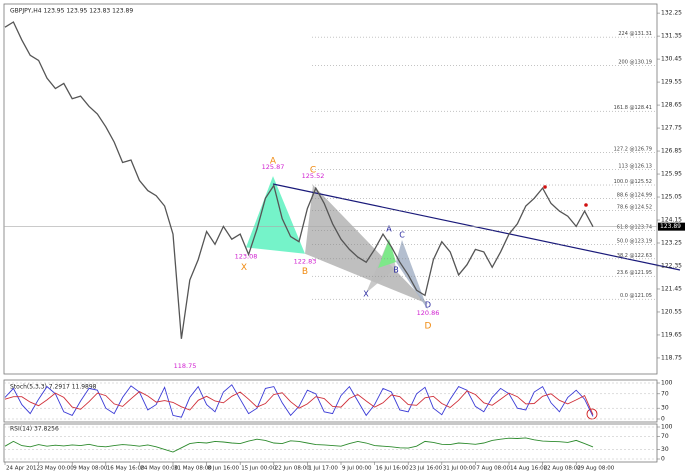 The height and width of the screenshot is (475, 685). Describe the element at coordinates (71, 11) in the screenshot. I see `chart-title: GBPJPY,H4 123.95 123.95 123.83 123.89` at that location.